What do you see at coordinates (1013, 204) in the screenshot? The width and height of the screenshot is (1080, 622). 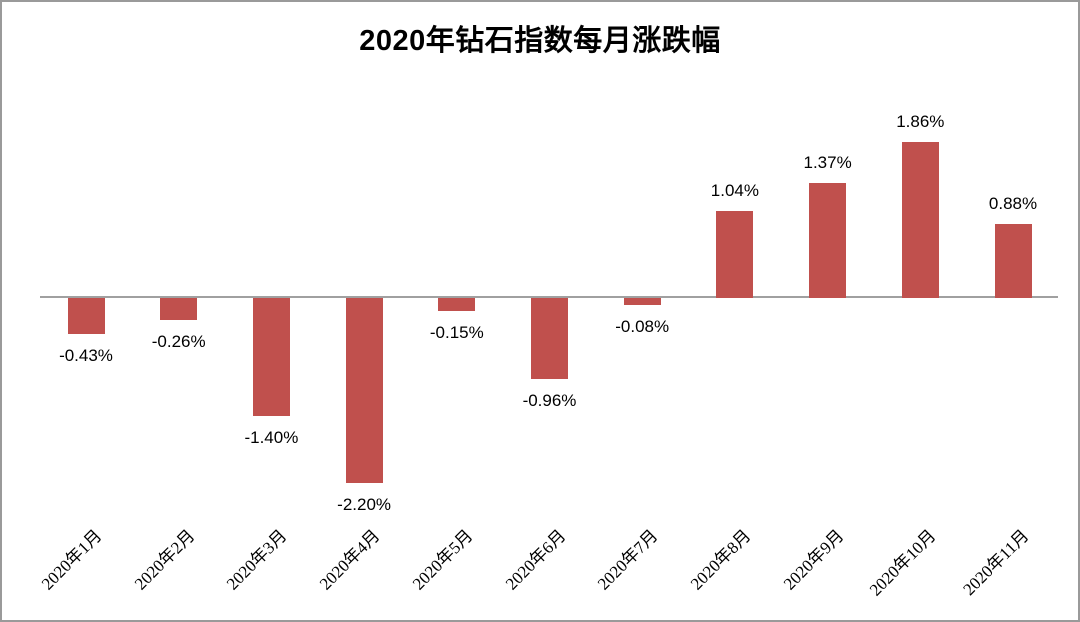 I see `bar-value-label: 0.88%` at bounding box center [1013, 204].